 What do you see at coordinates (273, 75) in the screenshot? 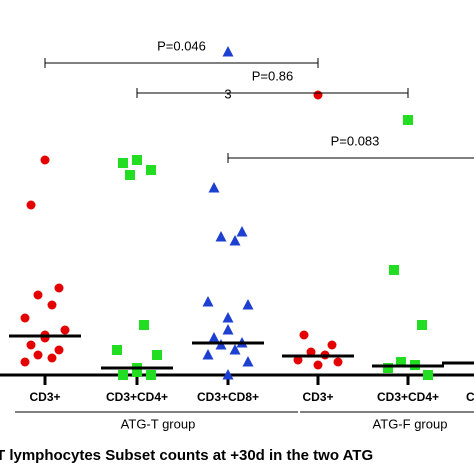
I see `p-value: P=0.86` at bounding box center [273, 75].